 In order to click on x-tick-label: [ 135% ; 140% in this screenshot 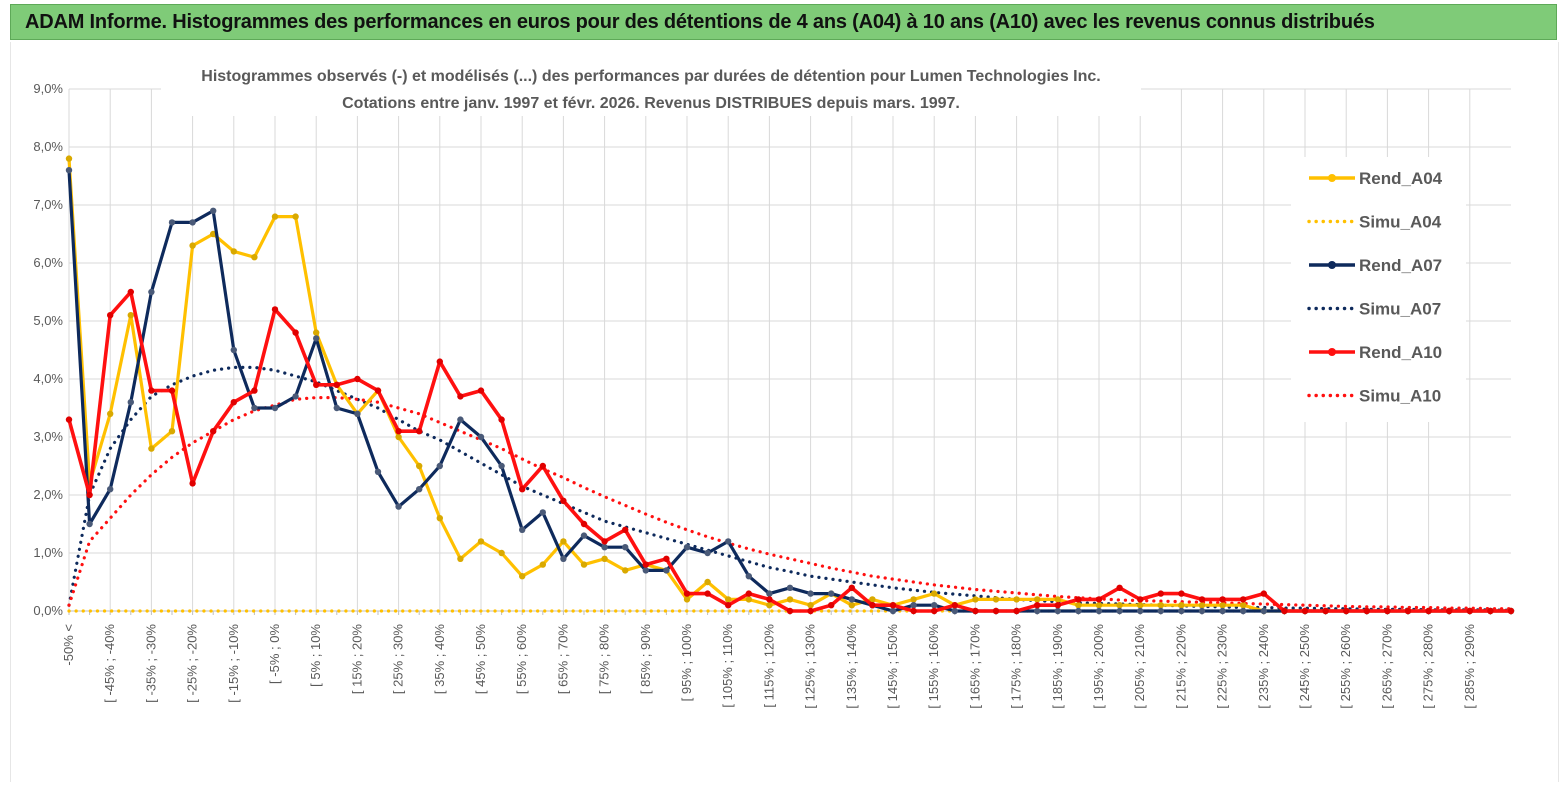, I will do `click(851, 666)`.